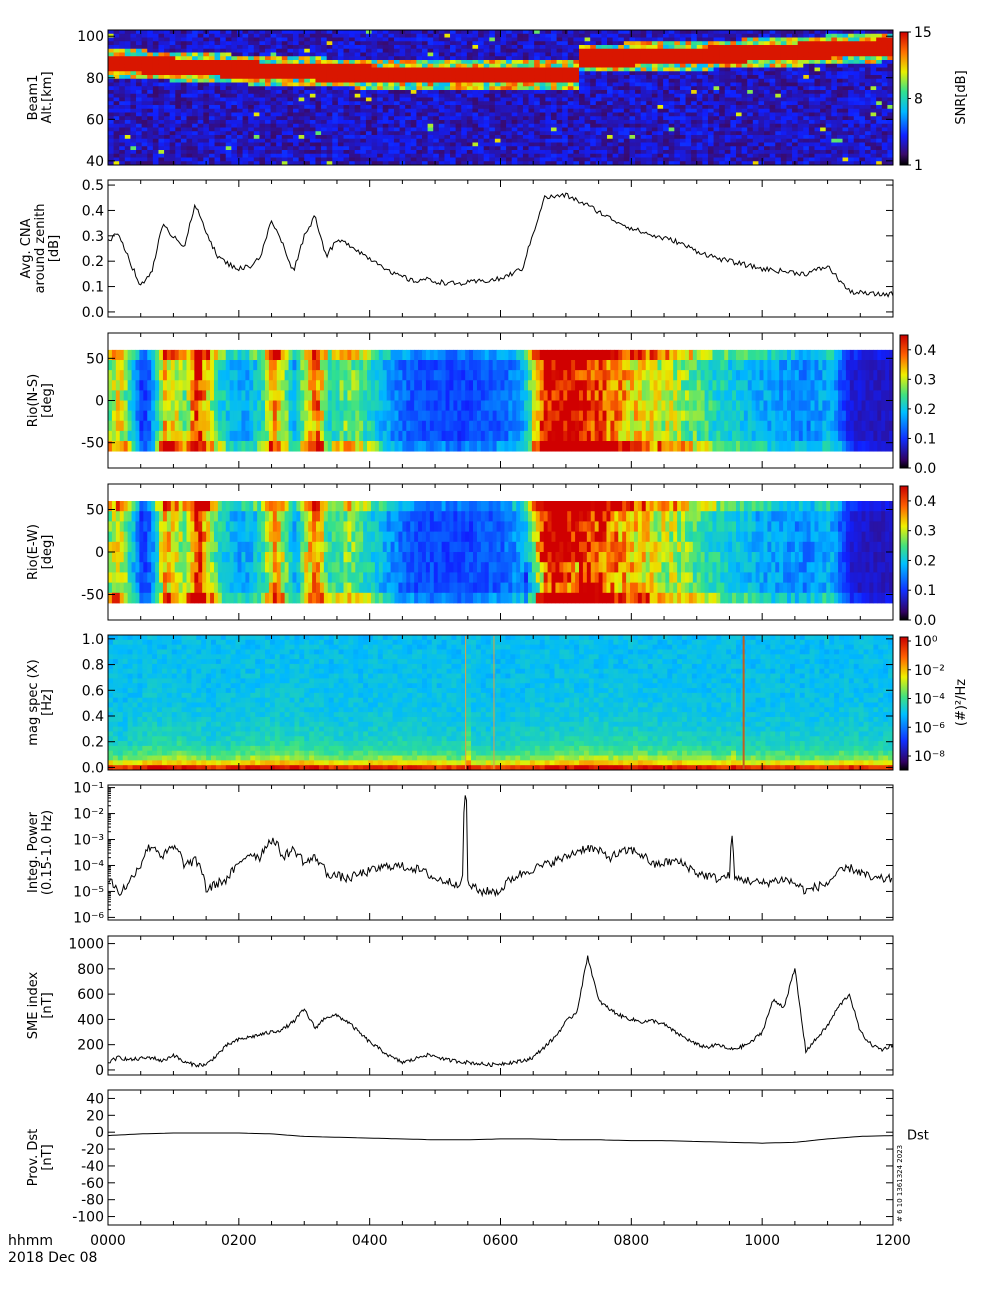 The image size is (1000, 1300). What do you see at coordinates (500, 1157) in the screenshot?
I see `panel-7-frame` at bounding box center [500, 1157].